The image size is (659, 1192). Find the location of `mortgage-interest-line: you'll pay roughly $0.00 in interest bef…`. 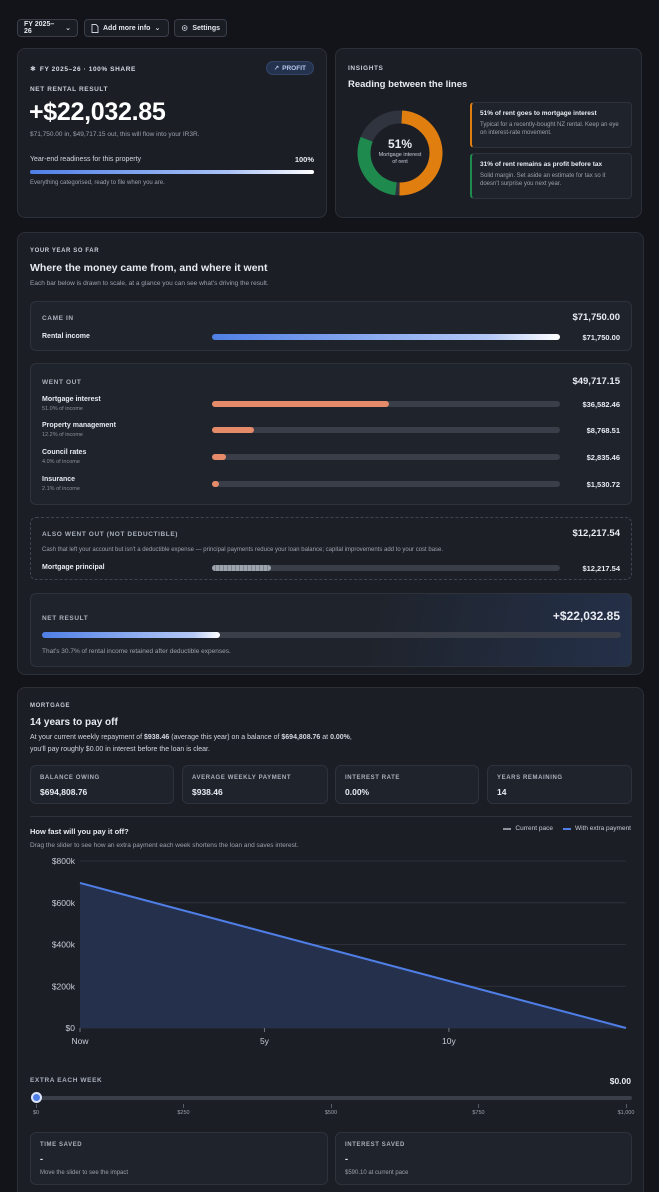

mortgage-interest-line: you'll pay roughly $0.00 in interest bef… is located at coordinates (120, 749).